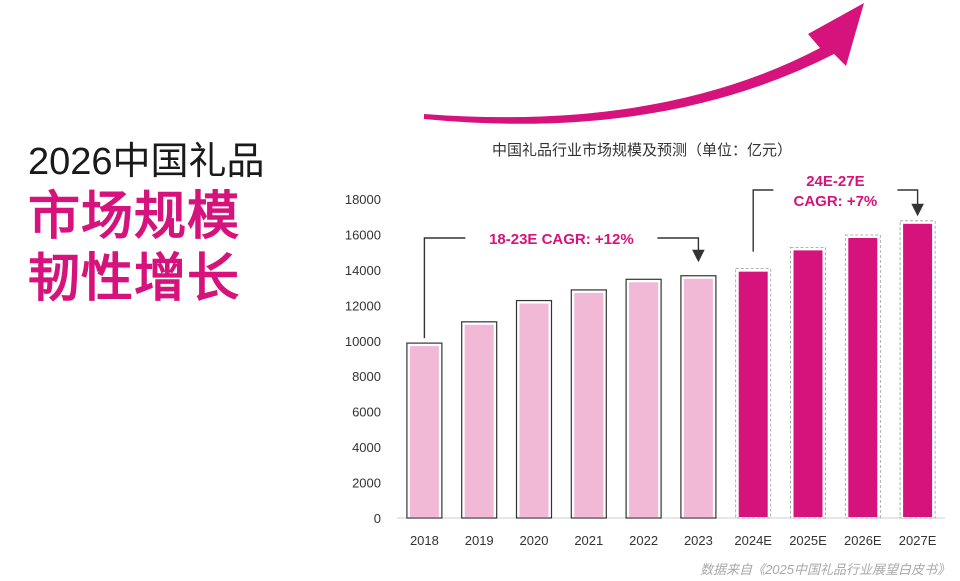 The height and width of the screenshot is (581, 960). I want to click on bar-2022, so click(644, 399).